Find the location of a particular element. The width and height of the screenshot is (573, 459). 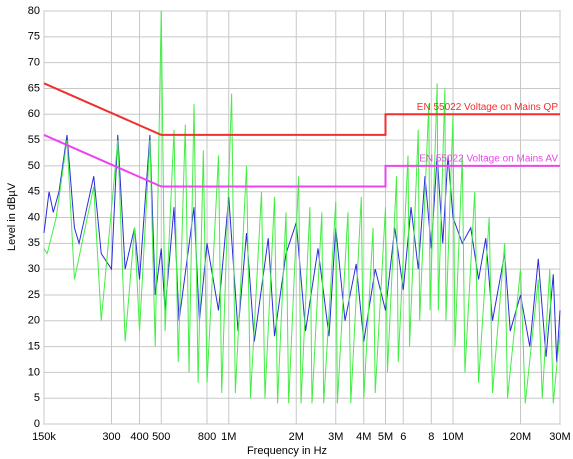

x-tick-label: 10M is located at coordinates (452, 437).